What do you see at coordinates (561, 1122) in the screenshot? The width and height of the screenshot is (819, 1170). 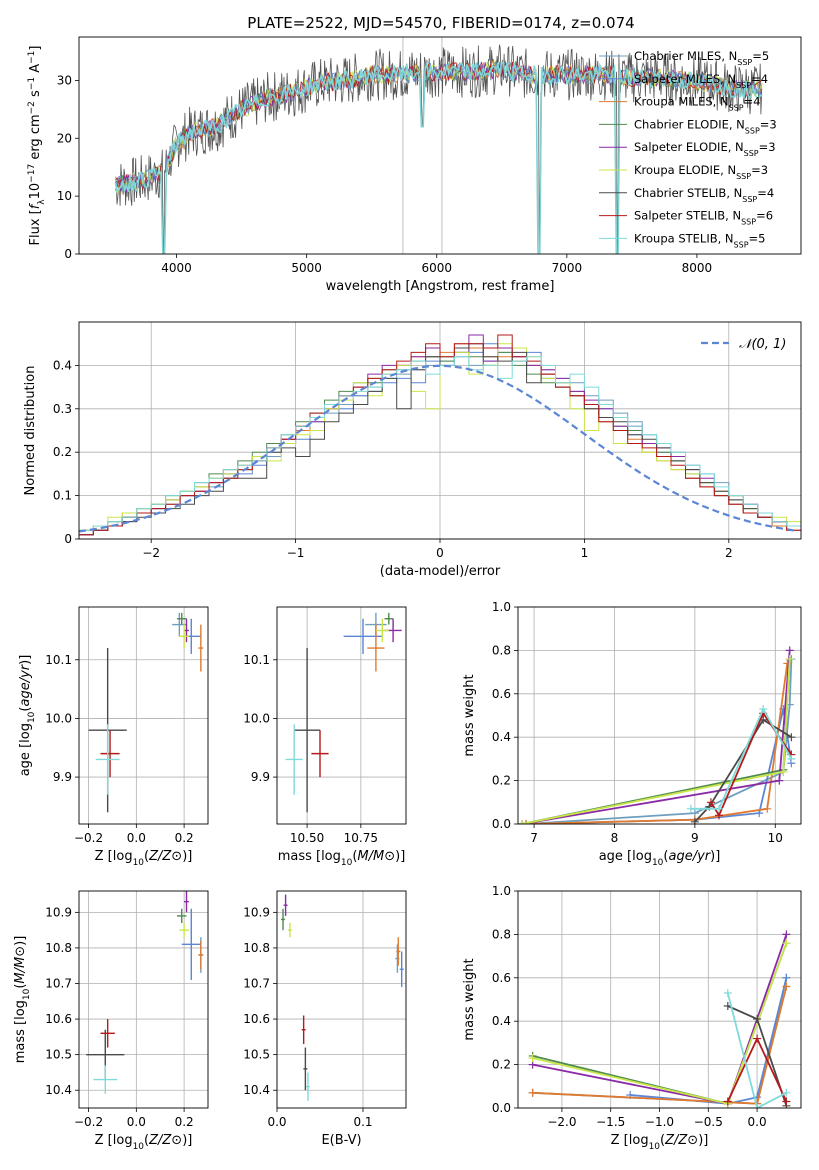 I see `x-tick-label: −2.0` at bounding box center [561, 1122].